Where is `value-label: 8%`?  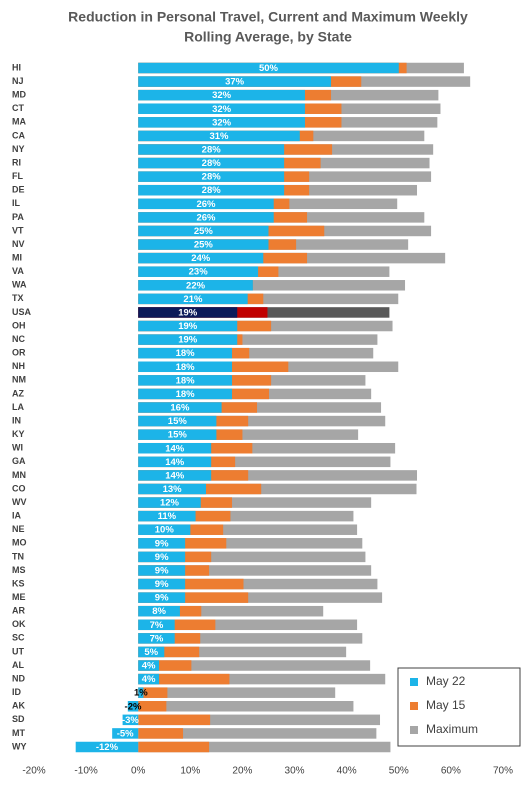 value-label: 8% is located at coordinates (159, 611).